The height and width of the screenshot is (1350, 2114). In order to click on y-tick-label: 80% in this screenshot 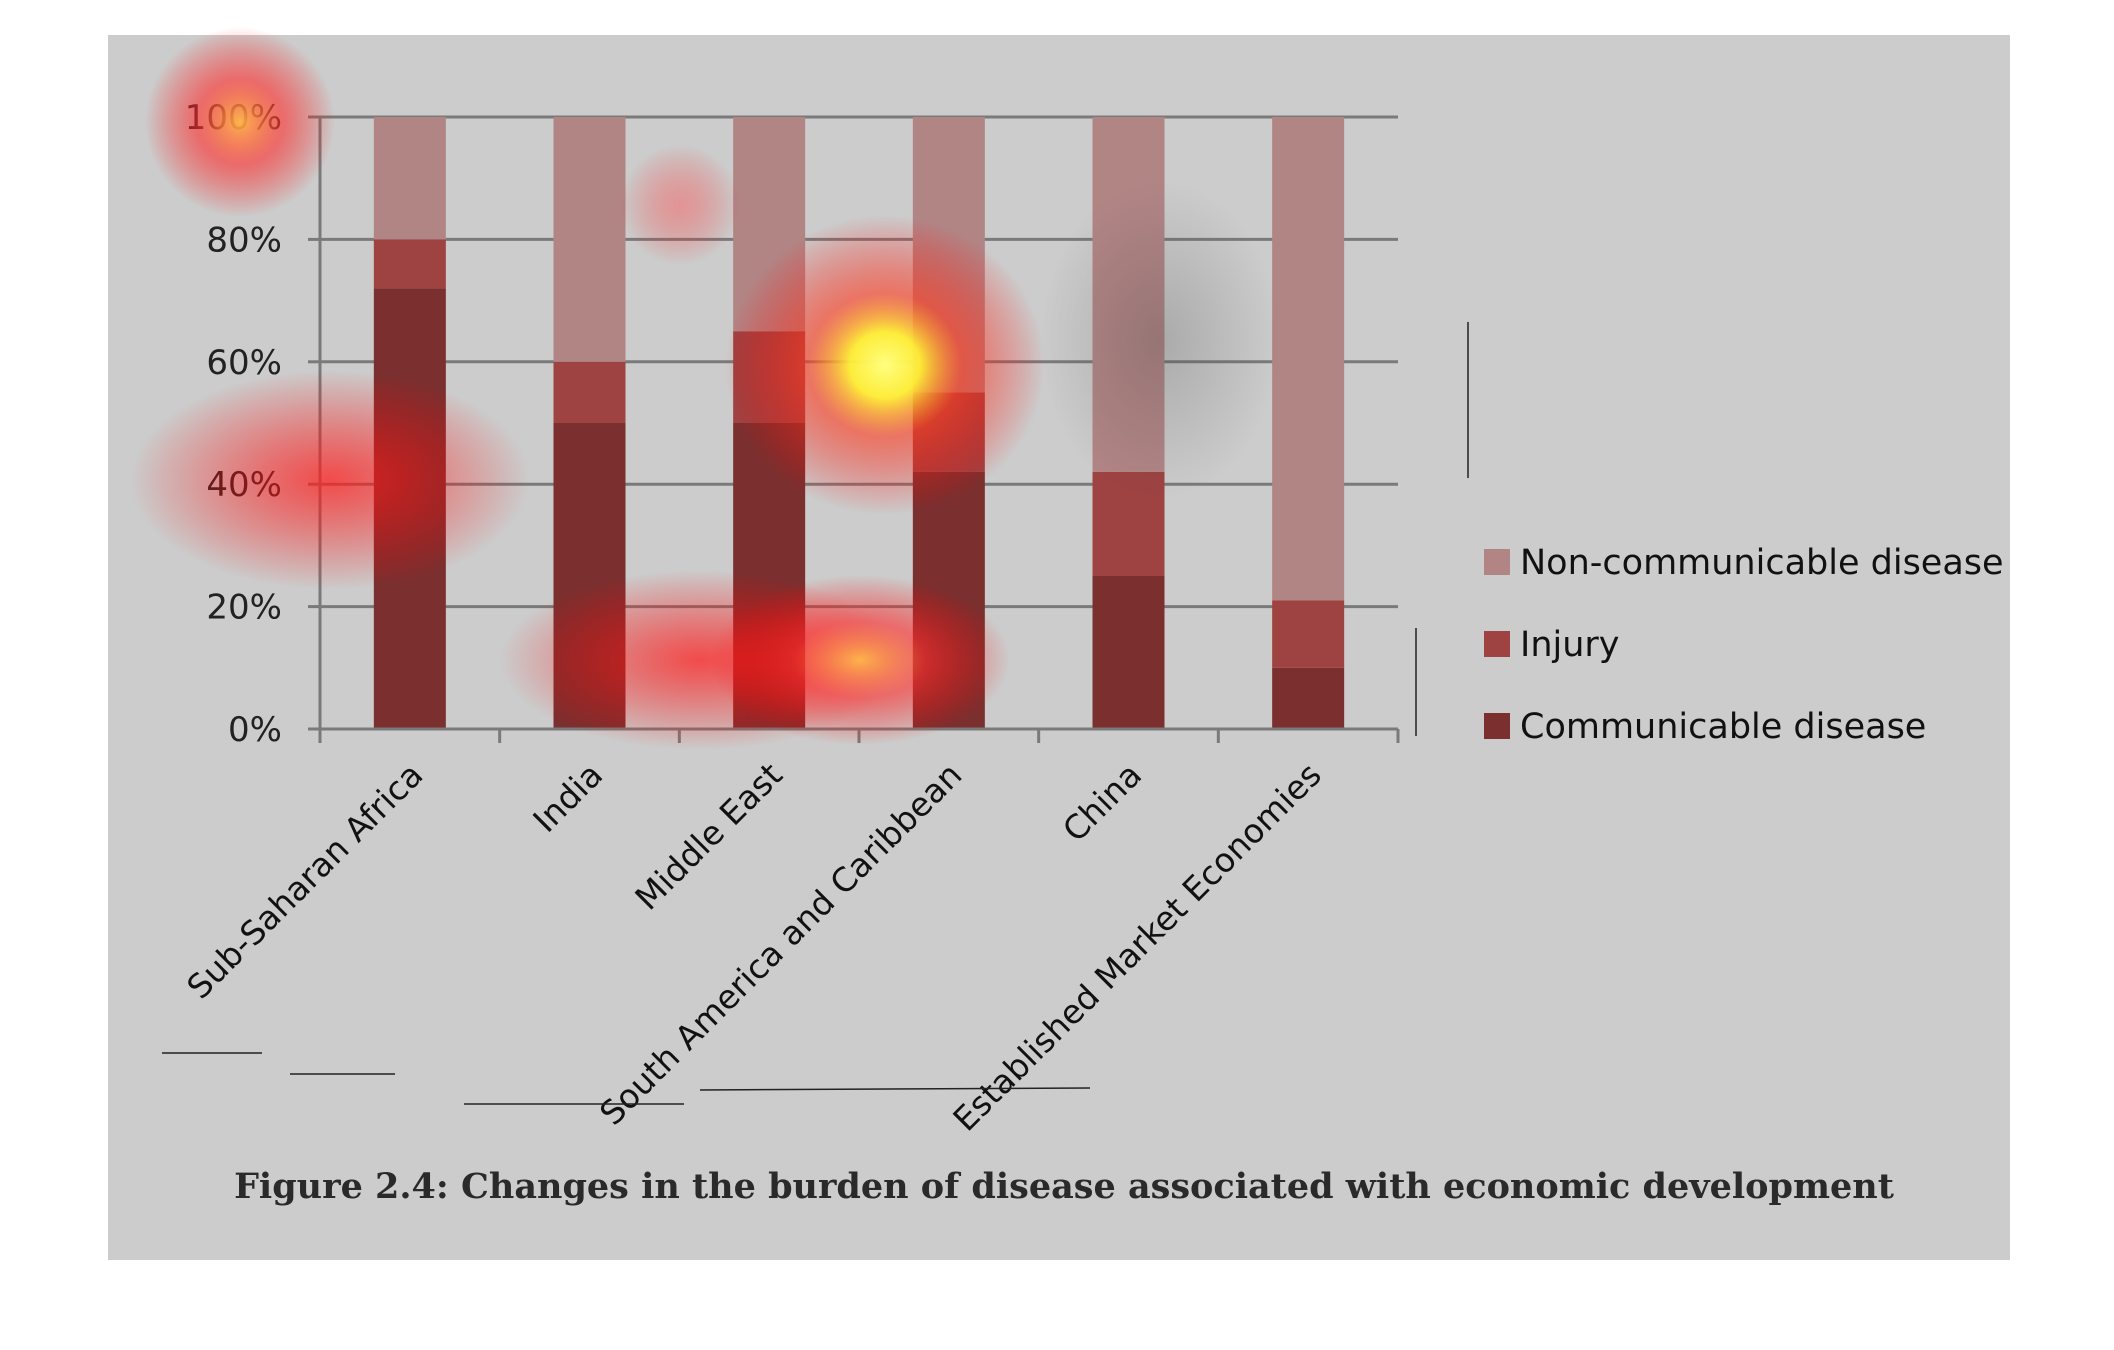, I will do `click(244, 240)`.